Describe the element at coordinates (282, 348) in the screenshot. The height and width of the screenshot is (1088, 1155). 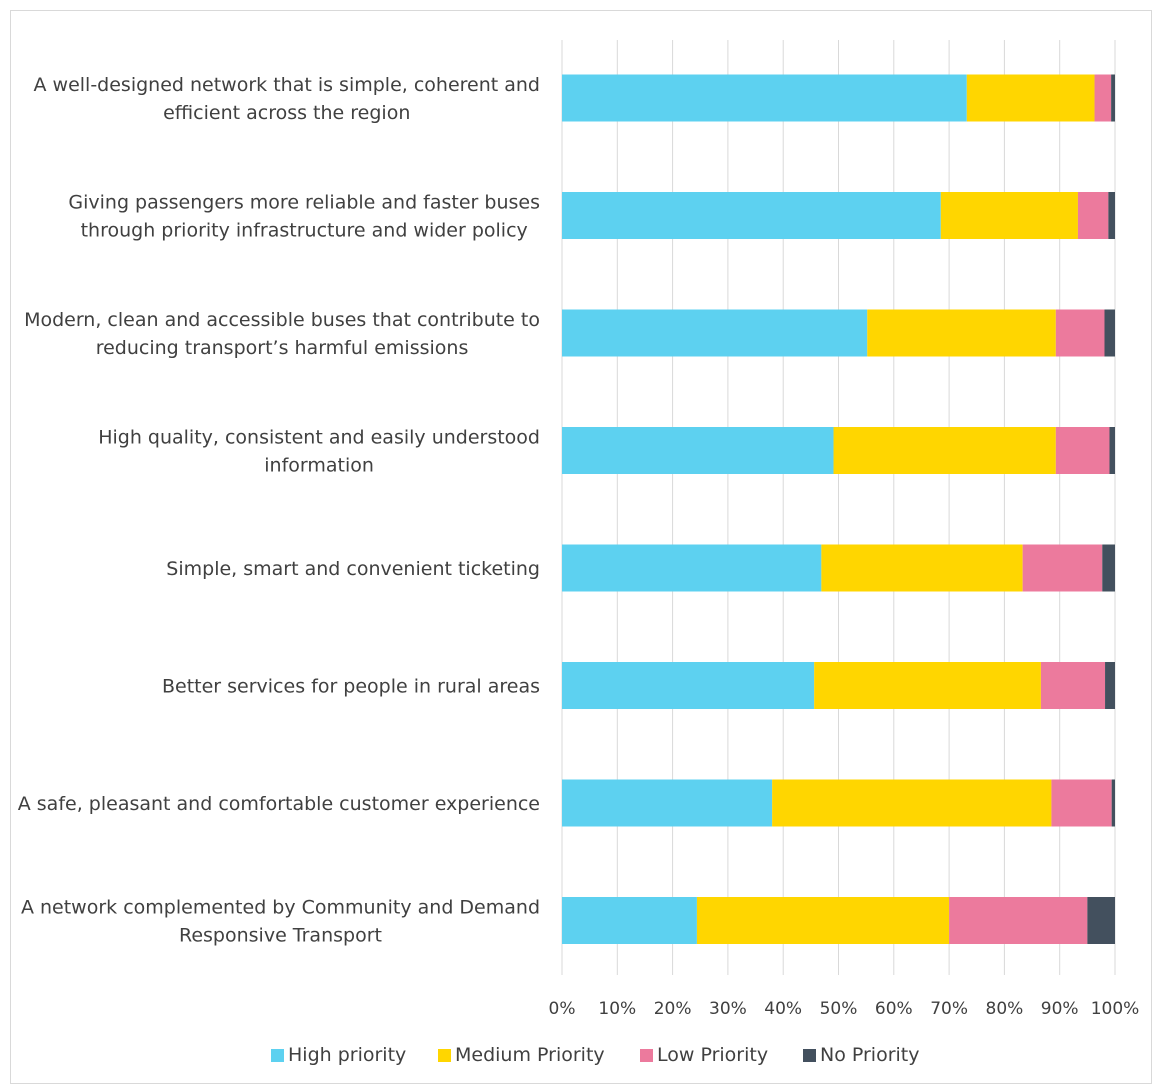
I see `category-label-line: reducing transport’s harmful emissions` at that location.